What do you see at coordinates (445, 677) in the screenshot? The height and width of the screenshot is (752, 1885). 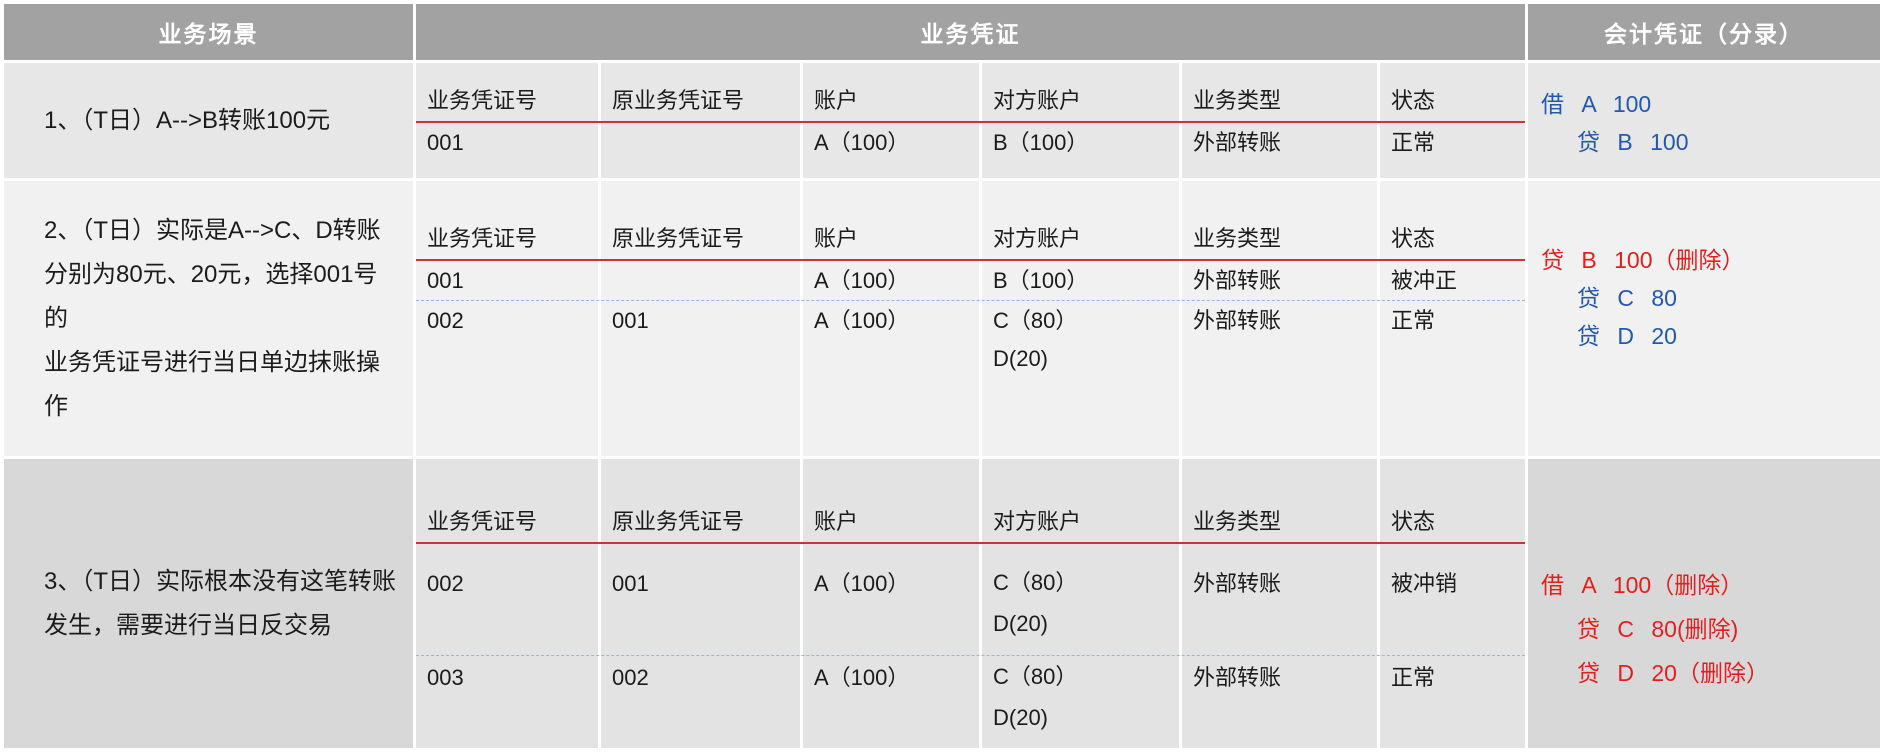 I see `voucher-num: 003` at bounding box center [445, 677].